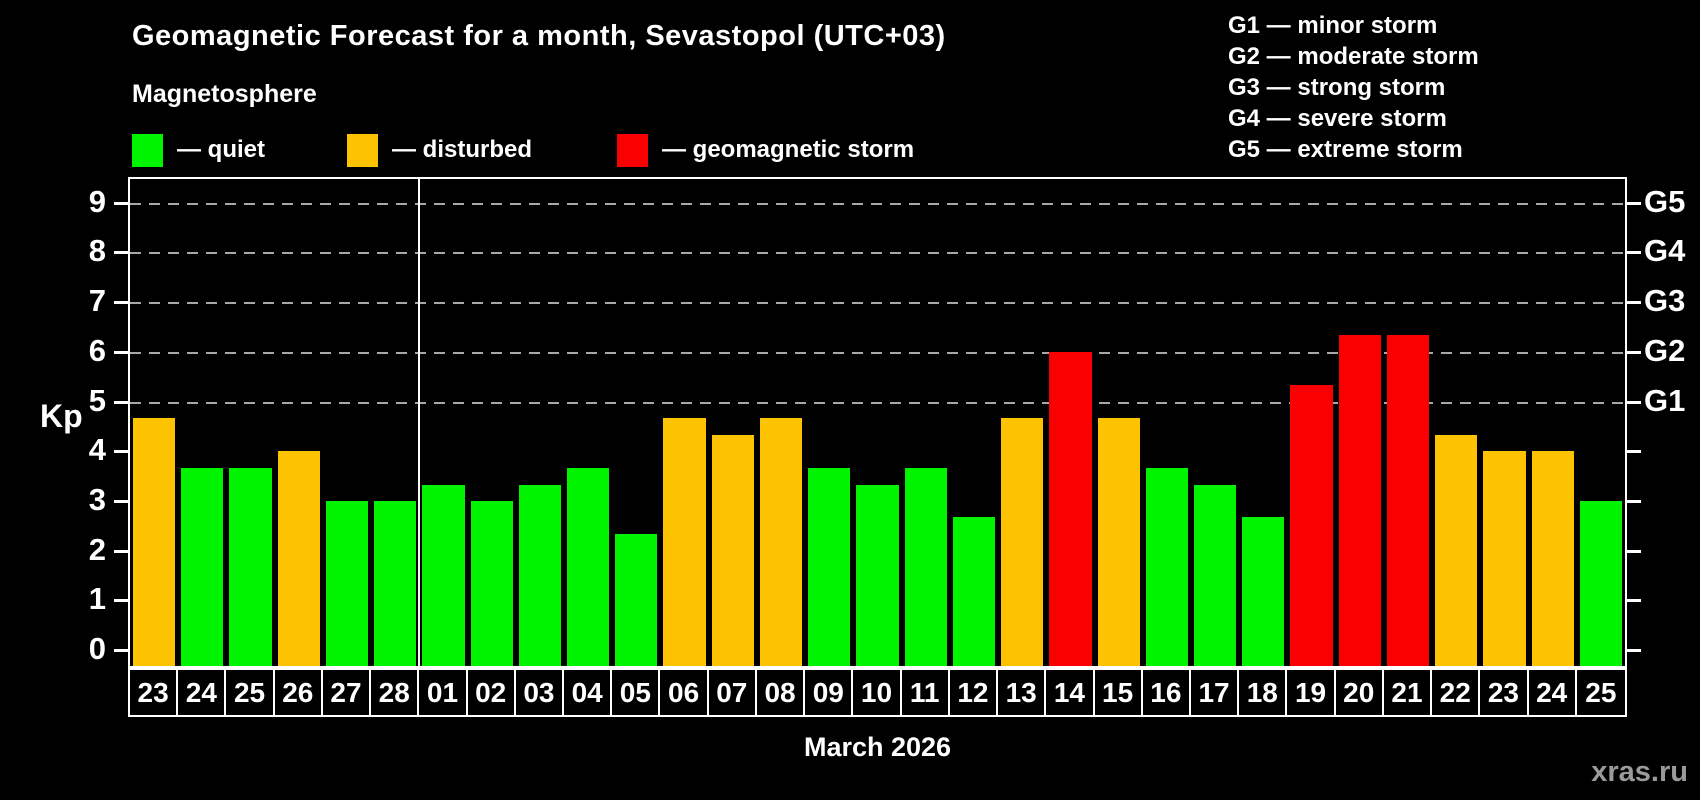  I want to click on day-label-13-08: 08, so click(781, 692).